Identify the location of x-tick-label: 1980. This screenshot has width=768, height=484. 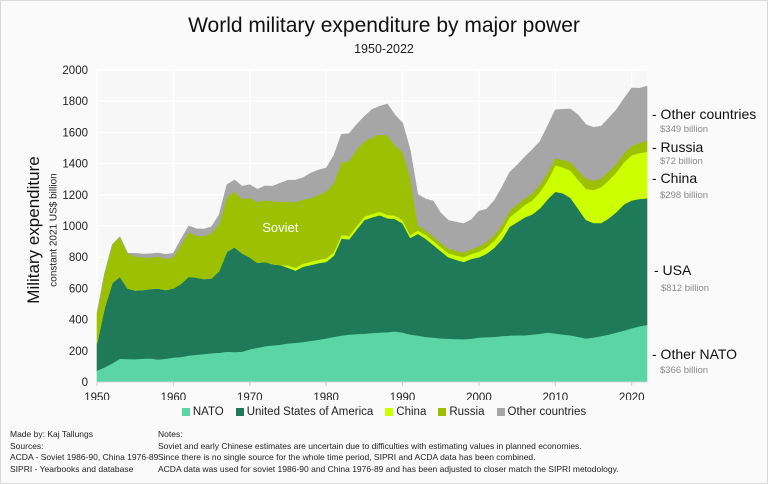
(326, 396).